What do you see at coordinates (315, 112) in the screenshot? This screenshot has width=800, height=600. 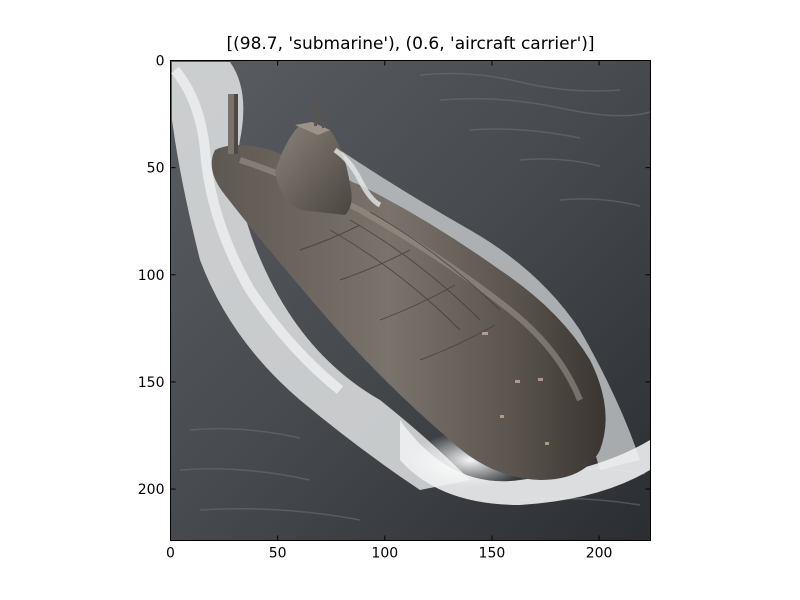 I see `periscope-mast` at bounding box center [315, 112].